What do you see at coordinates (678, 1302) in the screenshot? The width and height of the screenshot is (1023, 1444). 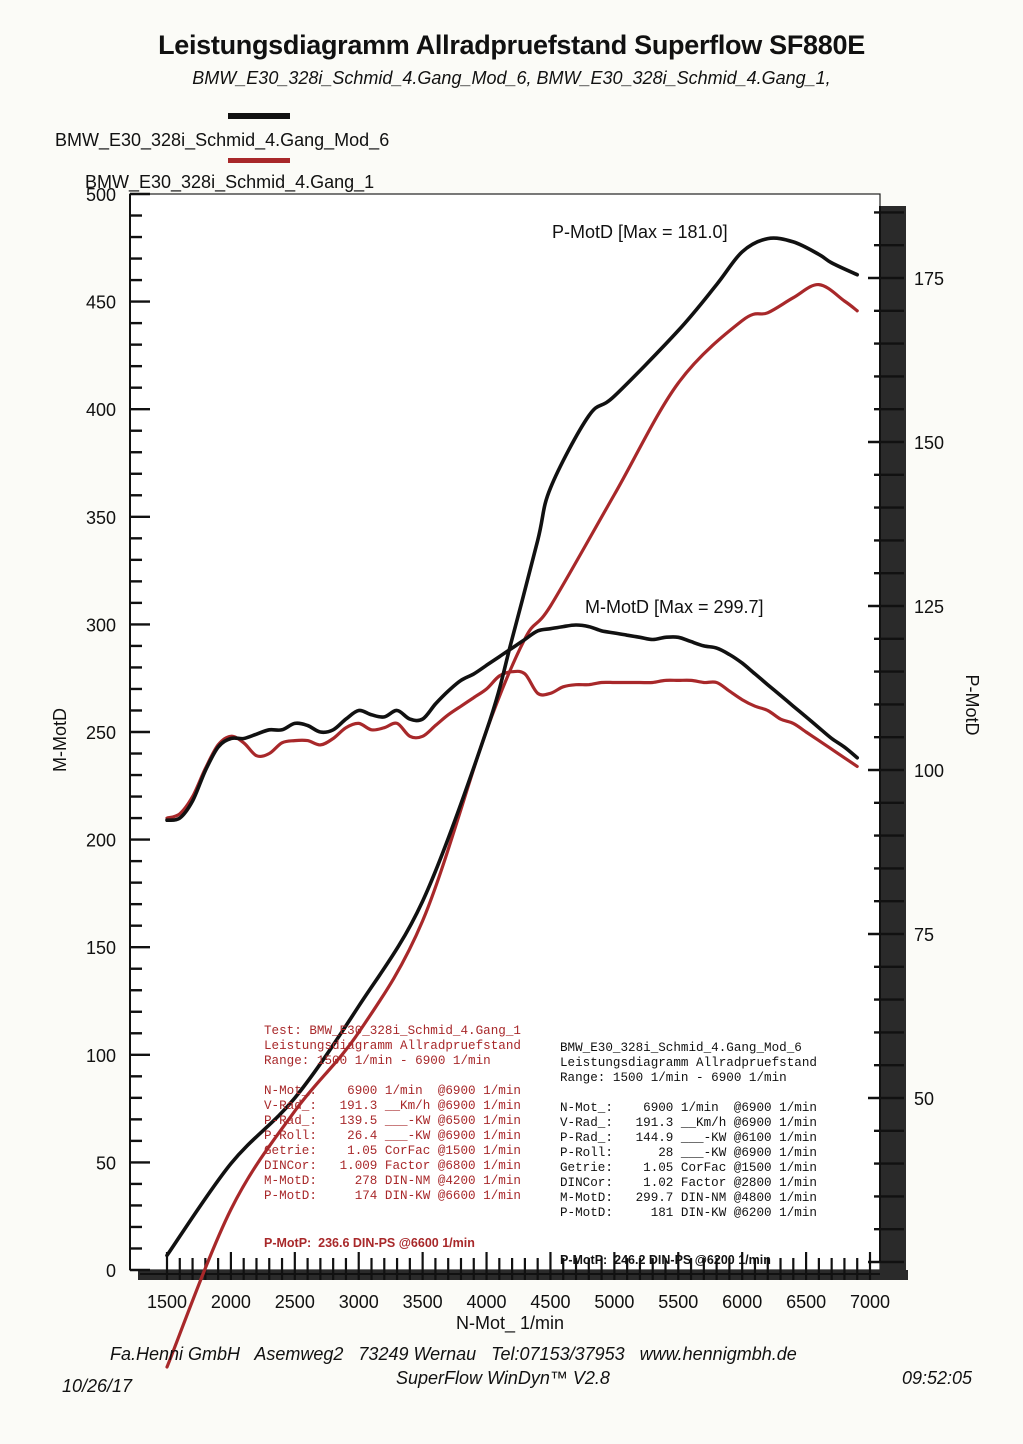 I see `x-tick-label: 5500` at bounding box center [678, 1302].